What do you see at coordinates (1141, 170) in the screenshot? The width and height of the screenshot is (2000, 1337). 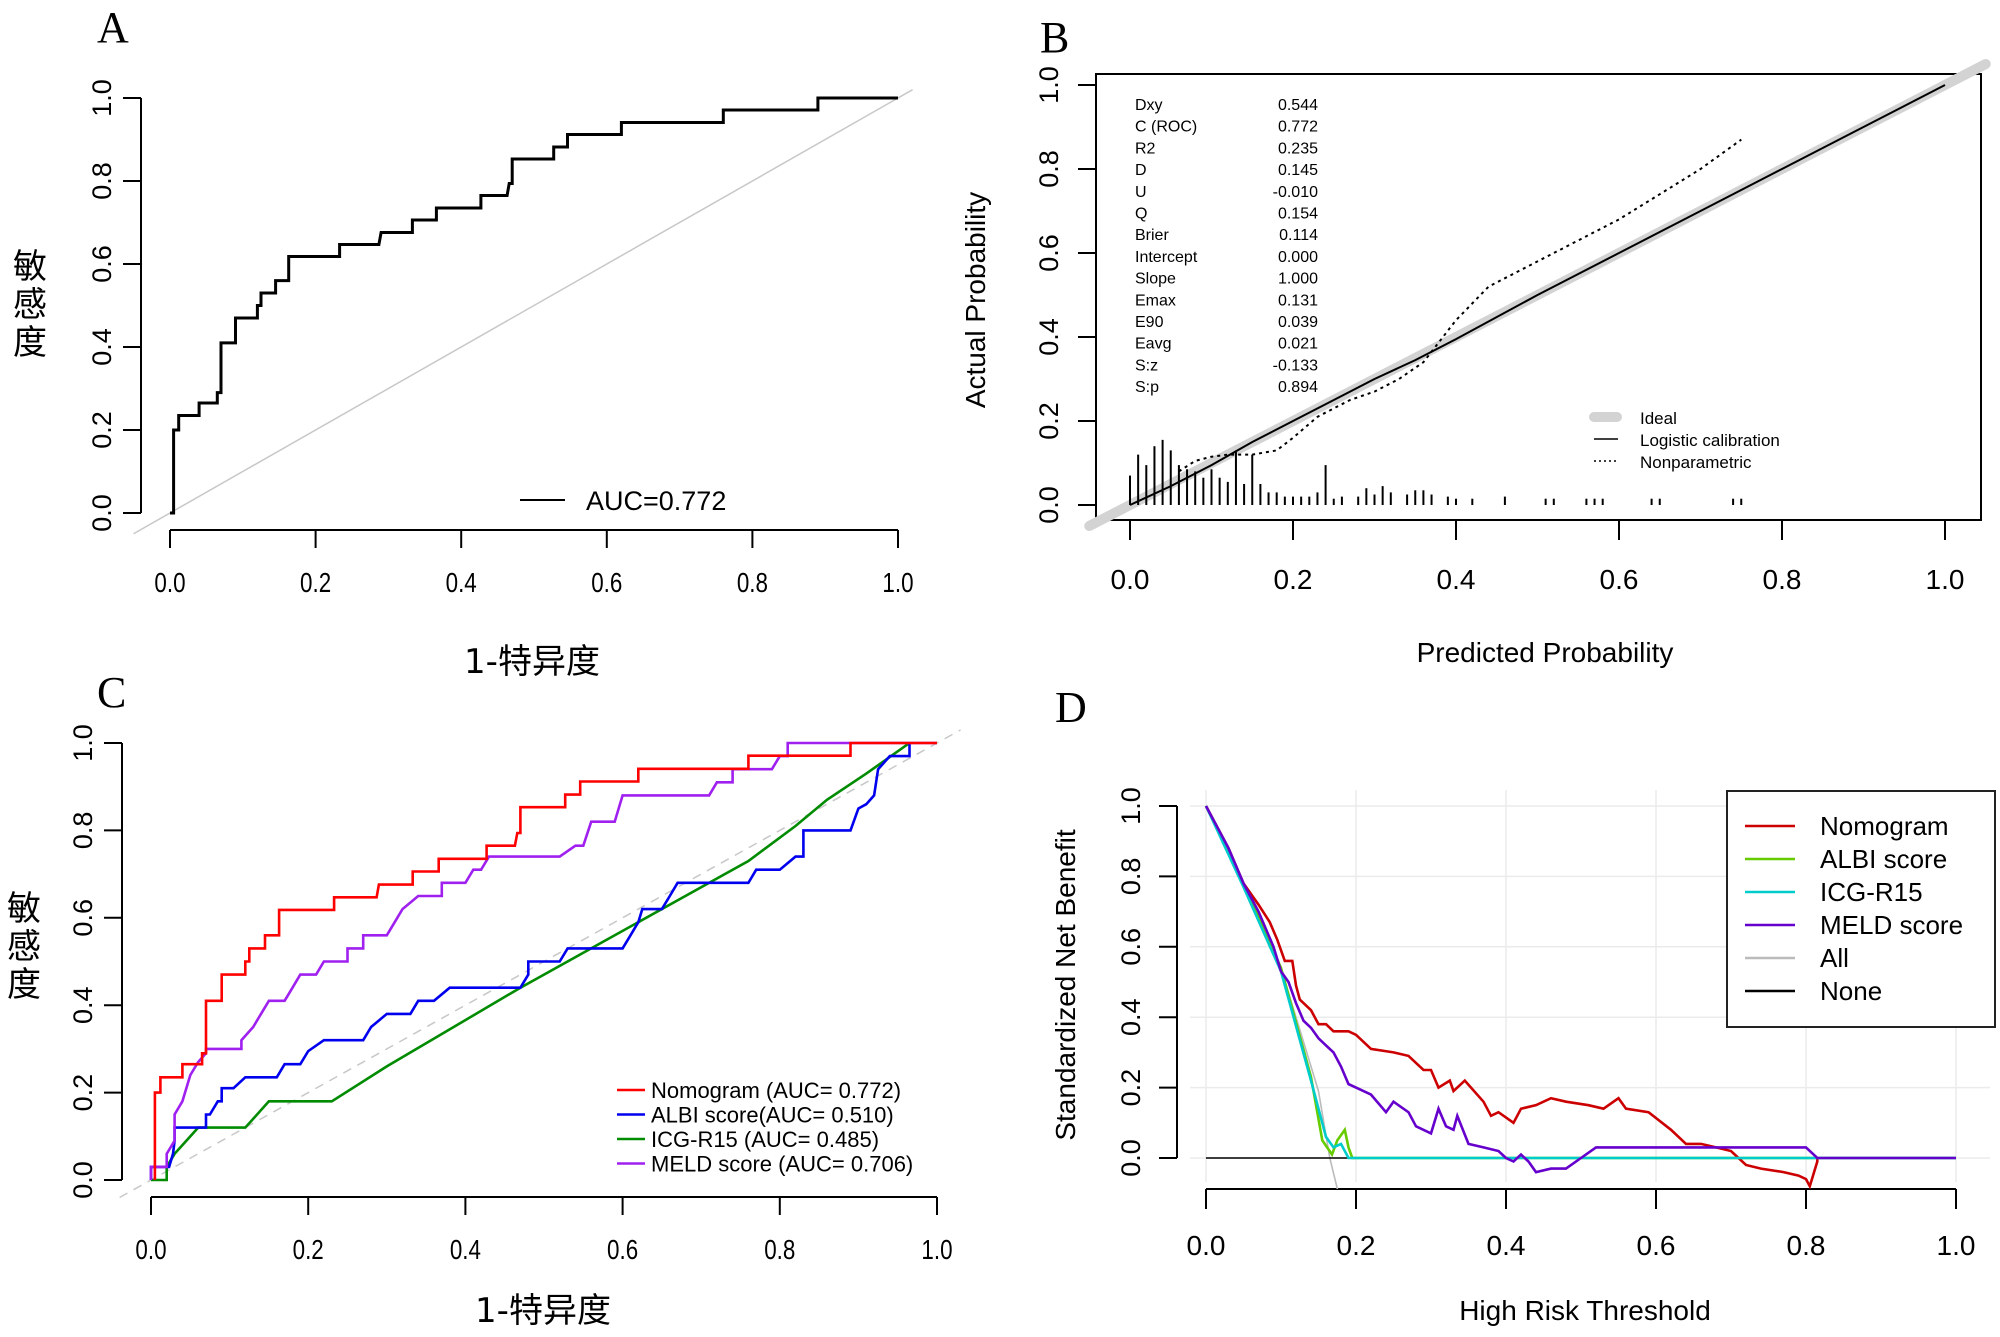 I see `panel-b-stat-name: D` at bounding box center [1141, 170].